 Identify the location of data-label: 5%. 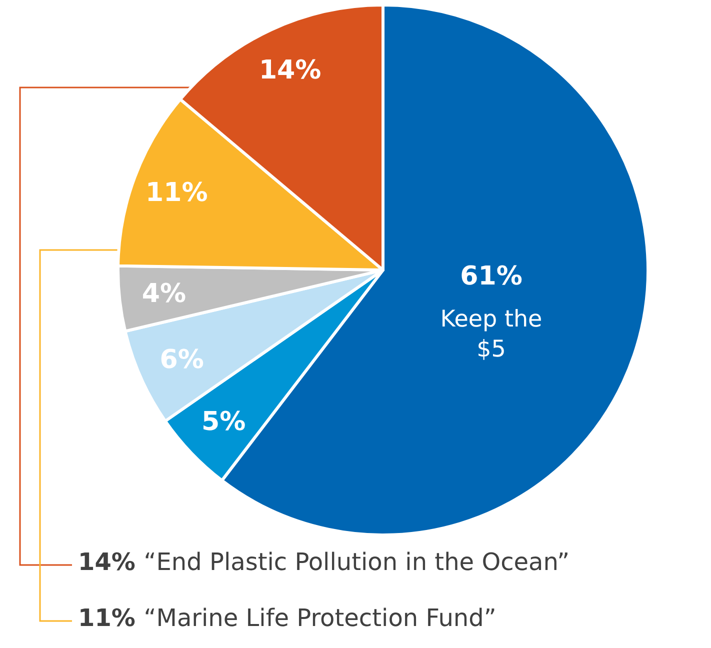
(224, 422).